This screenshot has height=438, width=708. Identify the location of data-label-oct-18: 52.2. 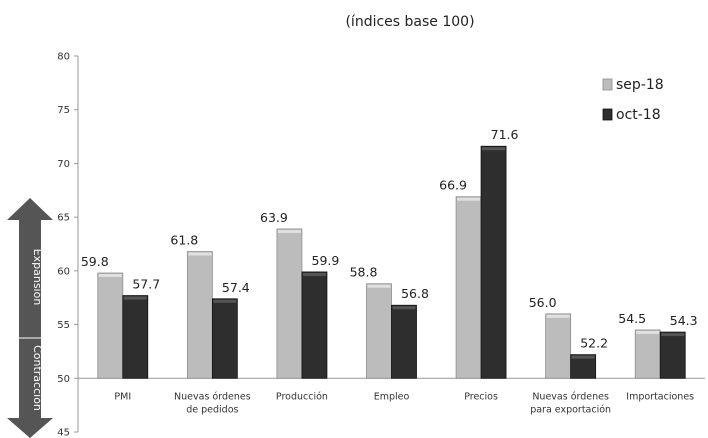
(594, 343).